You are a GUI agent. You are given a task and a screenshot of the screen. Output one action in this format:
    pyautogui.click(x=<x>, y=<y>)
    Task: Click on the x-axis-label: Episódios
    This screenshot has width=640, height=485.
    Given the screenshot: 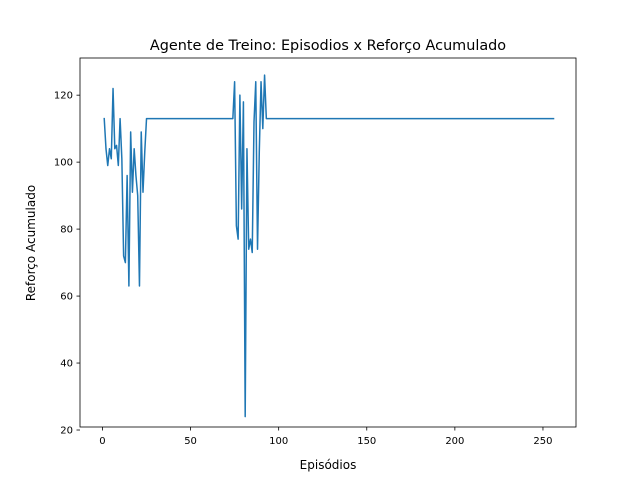 What is the action you would take?
    pyautogui.click(x=328, y=465)
    